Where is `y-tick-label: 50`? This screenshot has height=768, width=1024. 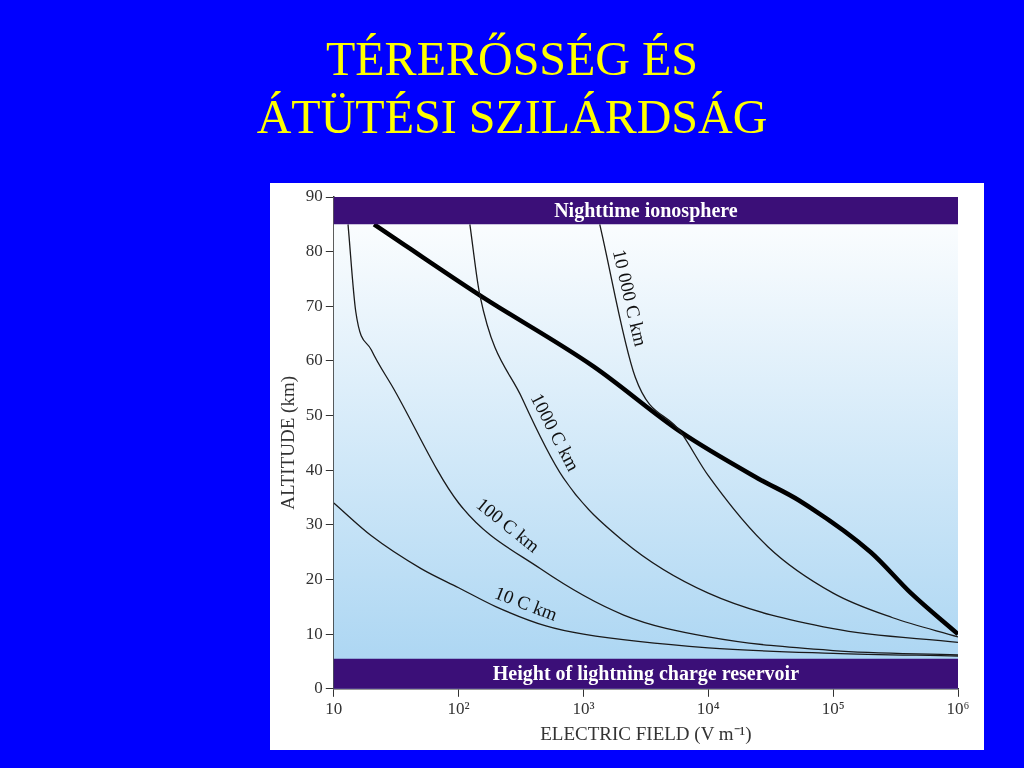 y-tick-label: 50 is located at coordinates (314, 415).